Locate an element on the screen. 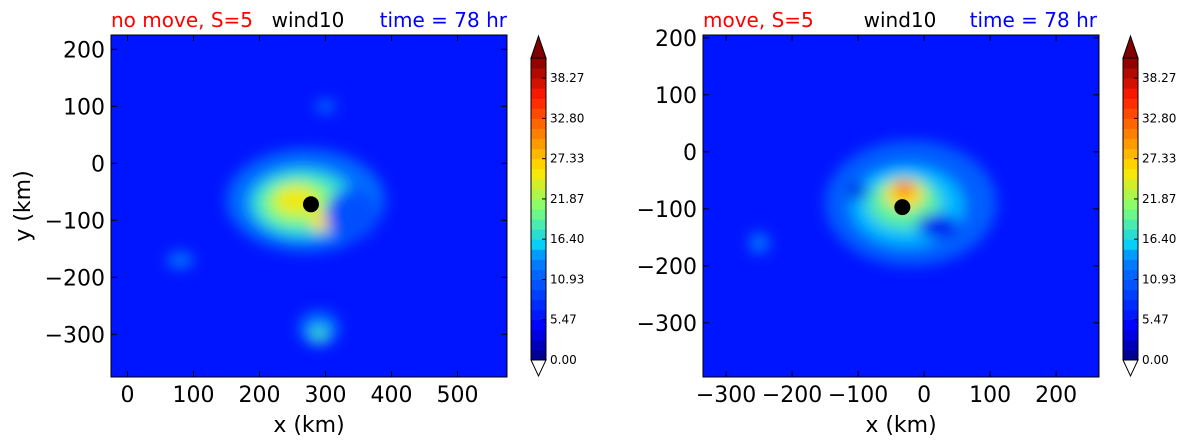 This screenshot has height=447, width=1190. title-left-no-move: no move, S=5 is located at coordinates (182, 20).